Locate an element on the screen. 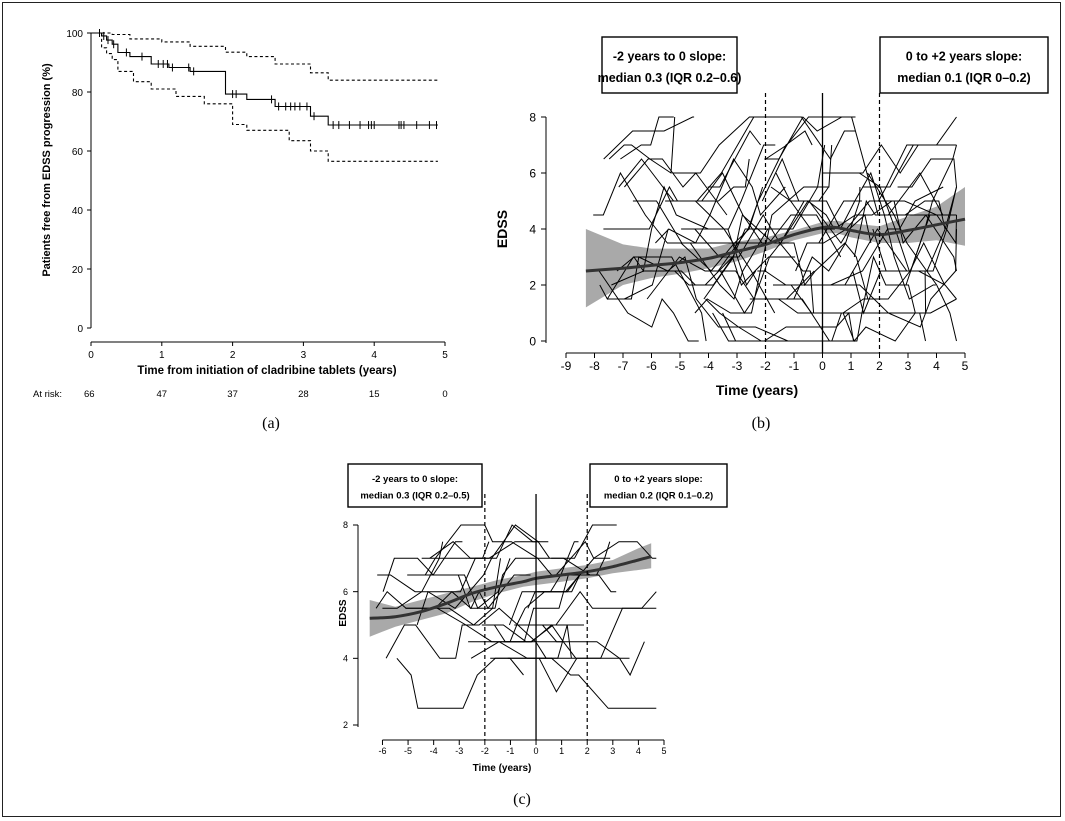 Image resolution: width=1065 pixels, height=821 pixels. panel-c-xtick-label: 2 is located at coordinates (587, 751).